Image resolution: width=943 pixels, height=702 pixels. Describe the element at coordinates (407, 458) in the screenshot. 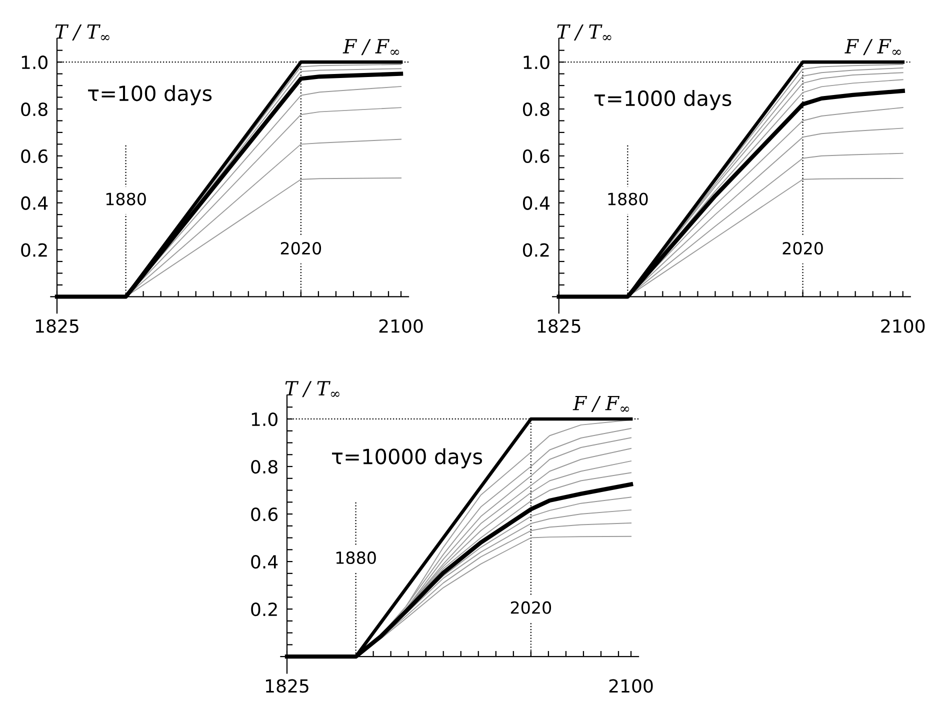

I see `annotation: τ=10000 days` at that location.